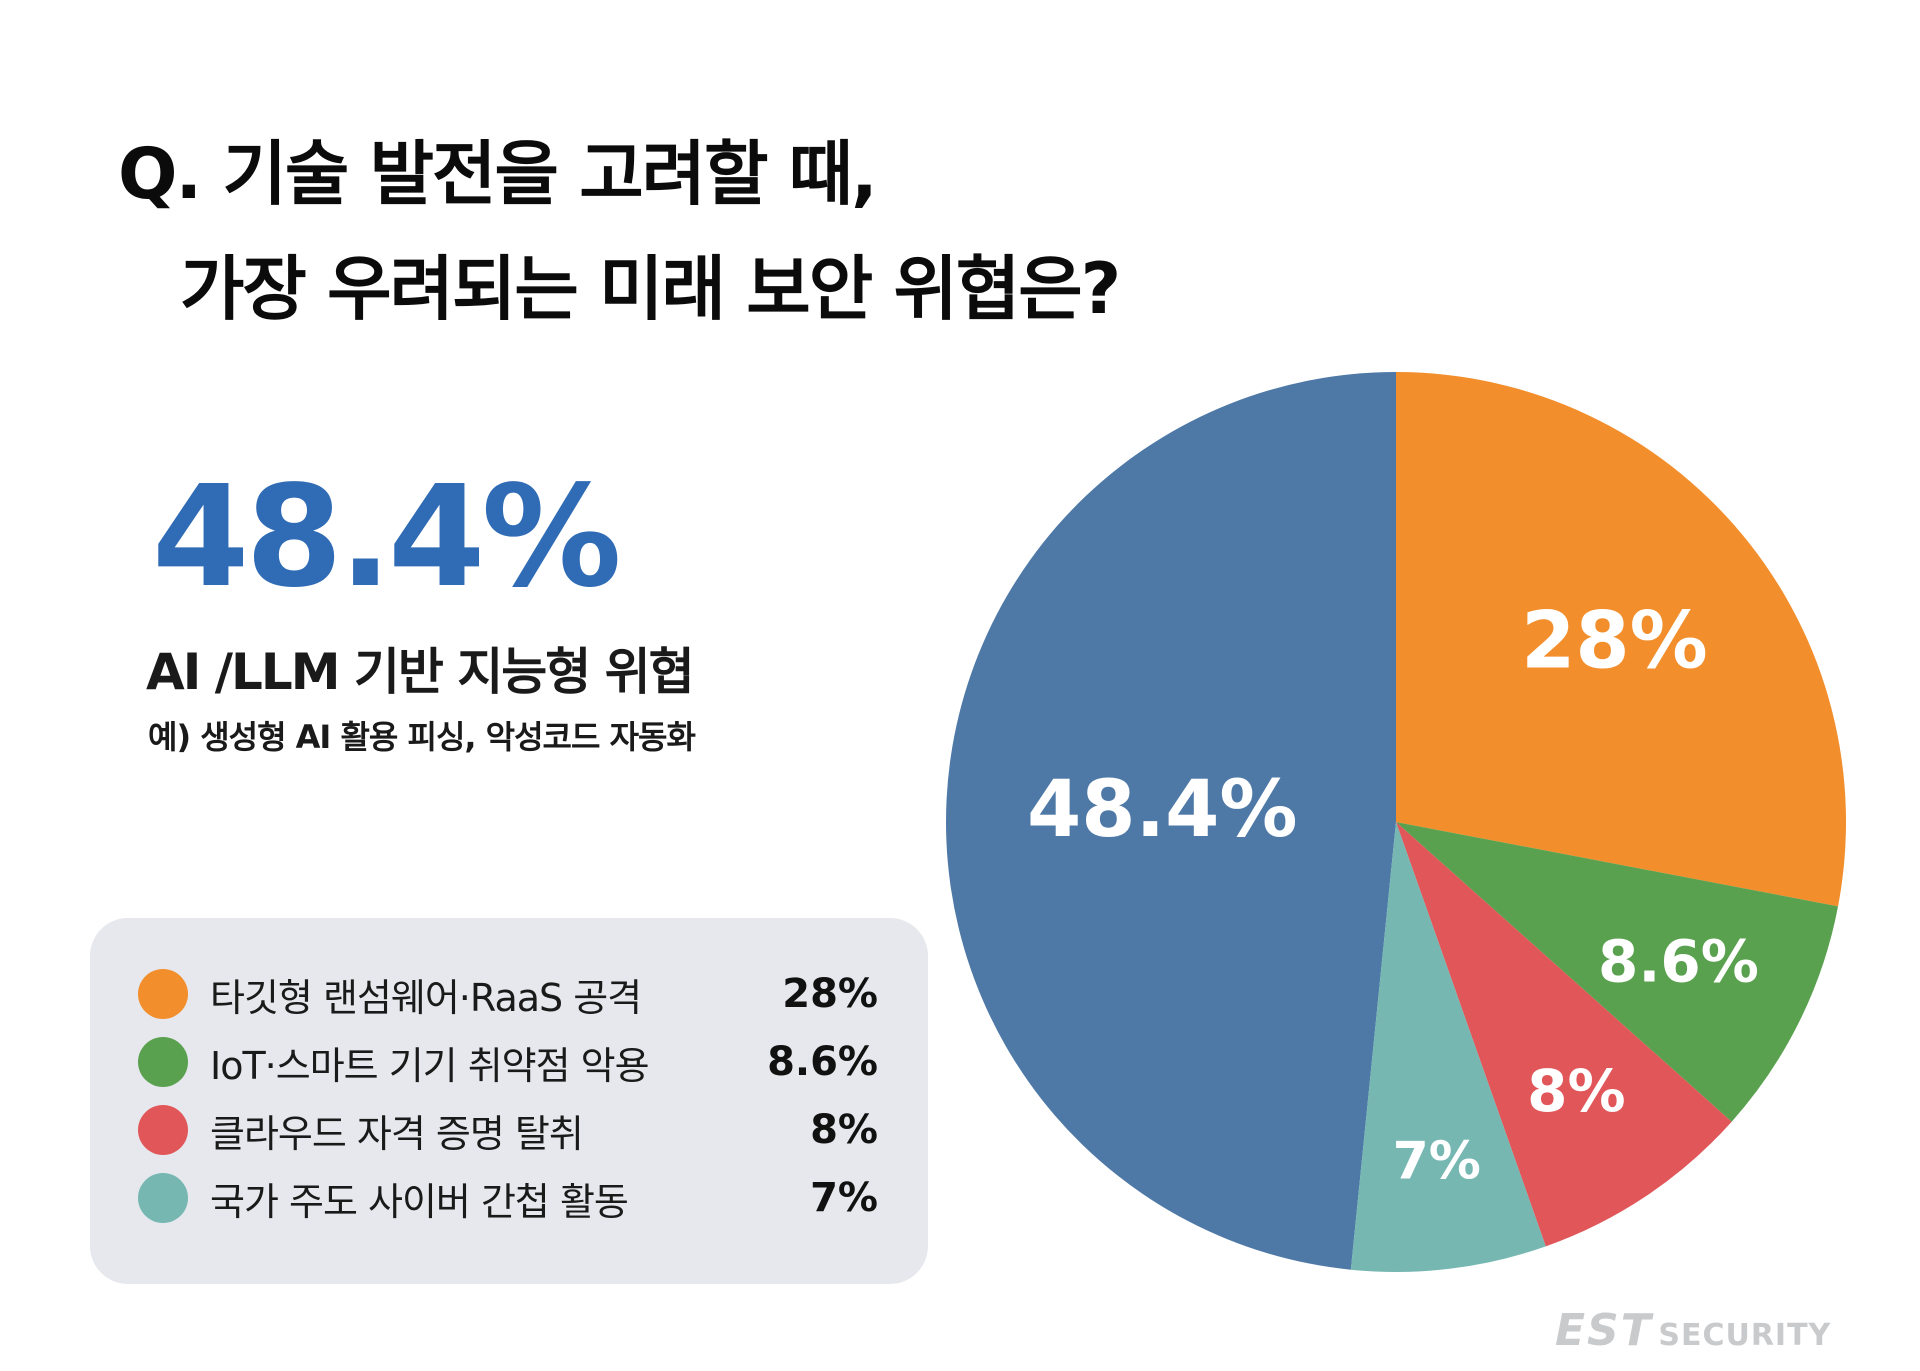 Image resolution: width=1920 pixels, height=1371 pixels. I want to click on pie-slice-label: 7%, so click(1437, 1162).